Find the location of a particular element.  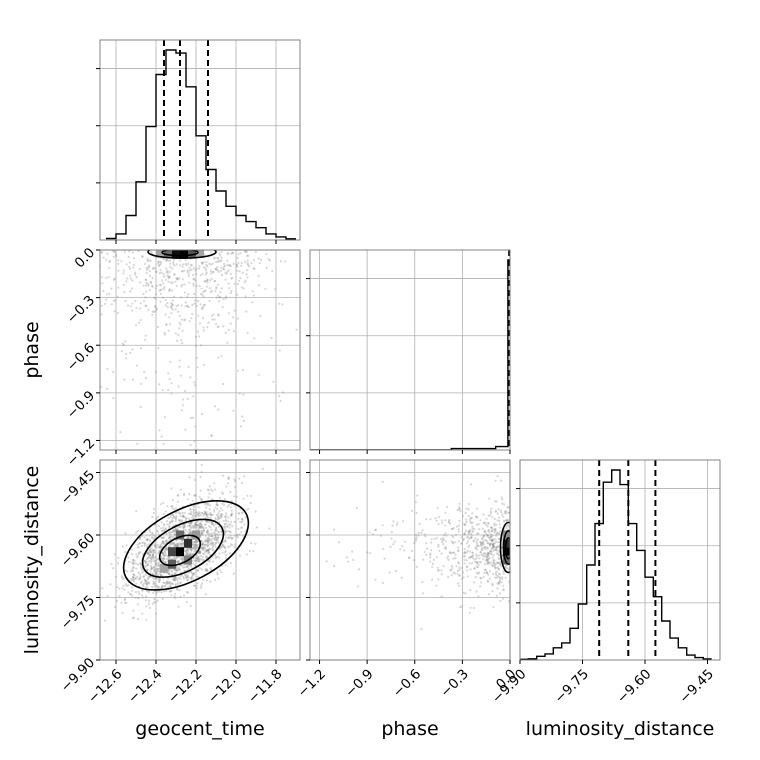

x-axis-label: phase is located at coordinates (409, 729).